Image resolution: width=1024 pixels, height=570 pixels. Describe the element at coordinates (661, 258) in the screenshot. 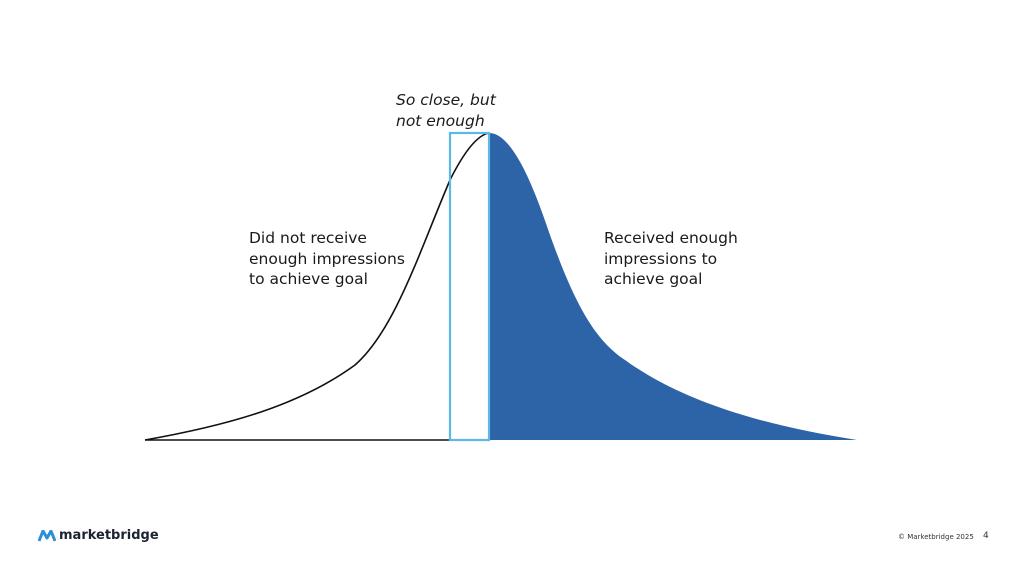

I see `note-line: impressions to` at that location.